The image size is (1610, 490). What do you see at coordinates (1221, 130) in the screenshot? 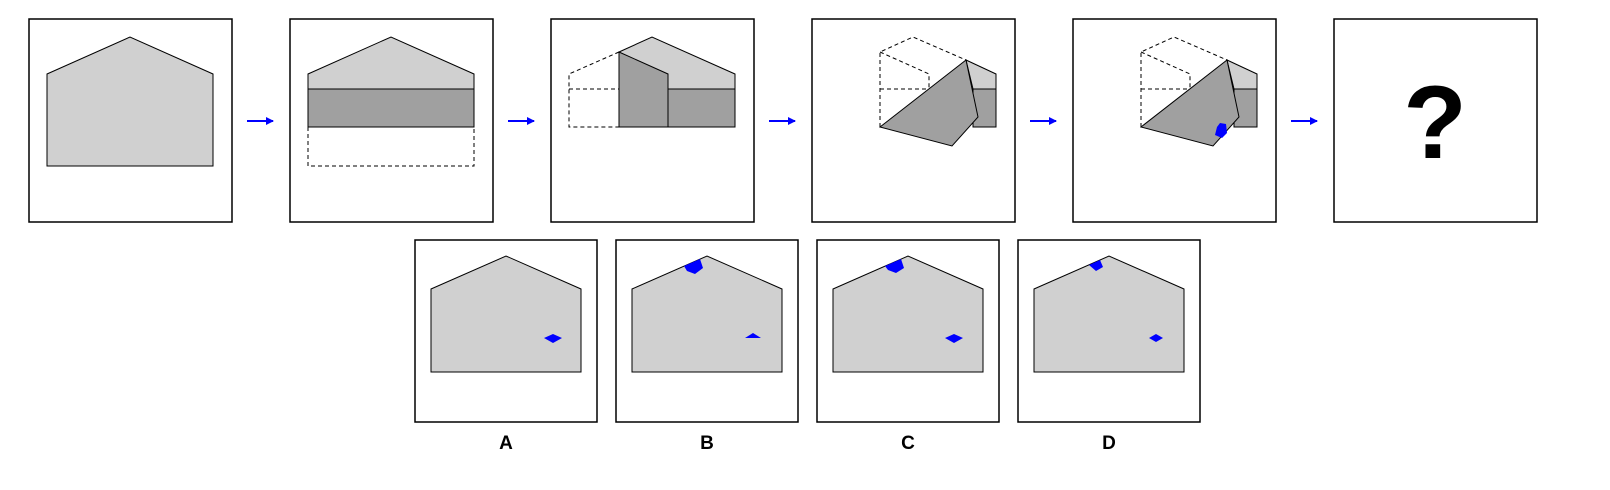
I see `step-5-punched-hole` at bounding box center [1221, 130].